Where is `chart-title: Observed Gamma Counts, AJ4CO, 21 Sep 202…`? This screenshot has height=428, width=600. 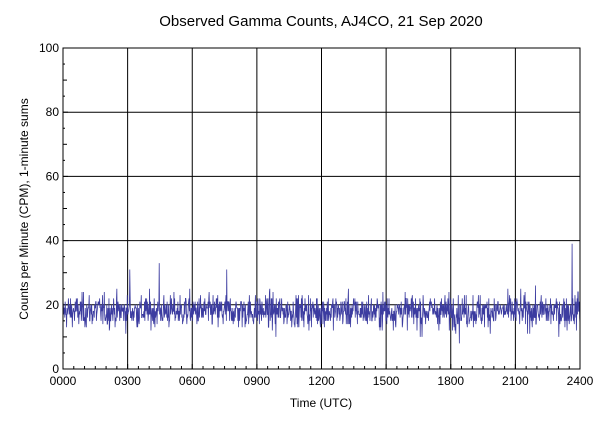
chart-title: Observed Gamma Counts, AJ4CO, 21 Sep 202… is located at coordinates (321, 21).